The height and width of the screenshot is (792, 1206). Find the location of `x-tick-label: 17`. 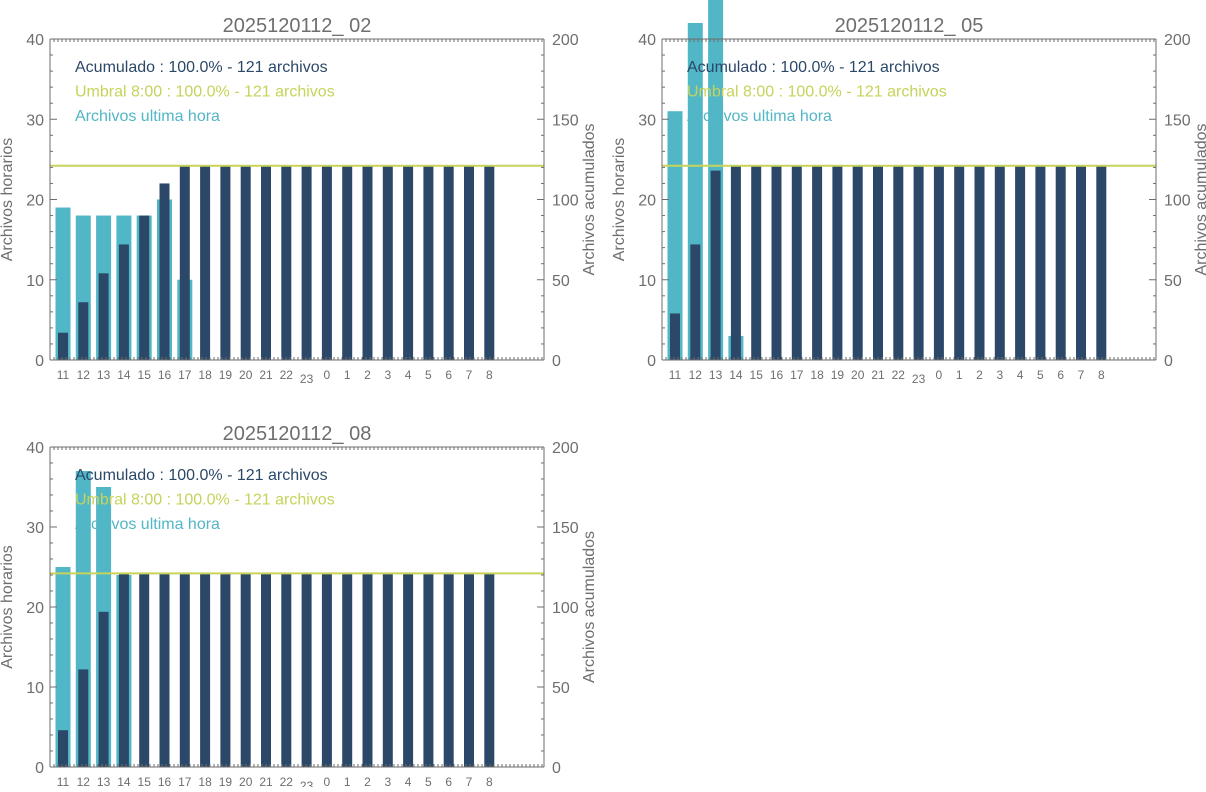

x-tick-label: 17 is located at coordinates (185, 375).